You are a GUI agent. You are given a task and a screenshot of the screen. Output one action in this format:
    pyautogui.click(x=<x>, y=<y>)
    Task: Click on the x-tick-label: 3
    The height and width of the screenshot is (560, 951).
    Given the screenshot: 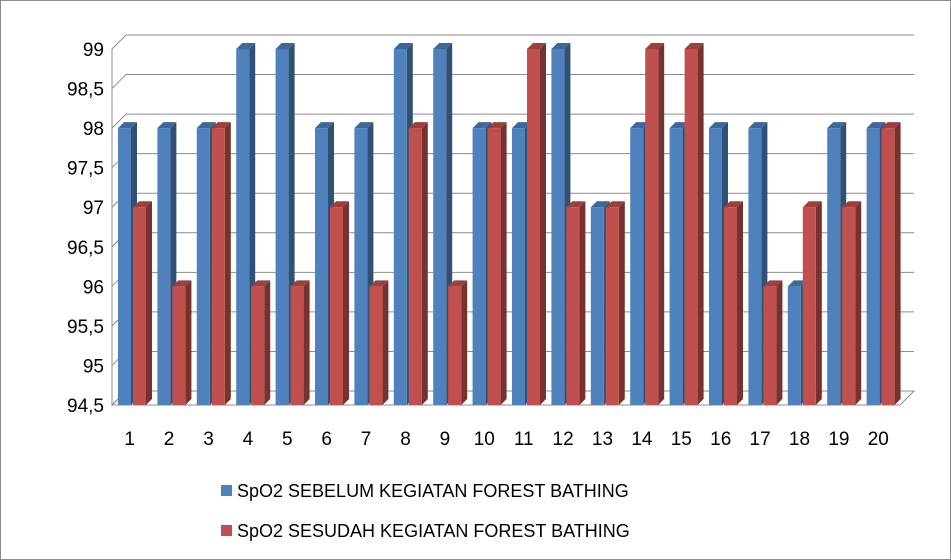 What is the action you would take?
    pyautogui.click(x=208, y=439)
    